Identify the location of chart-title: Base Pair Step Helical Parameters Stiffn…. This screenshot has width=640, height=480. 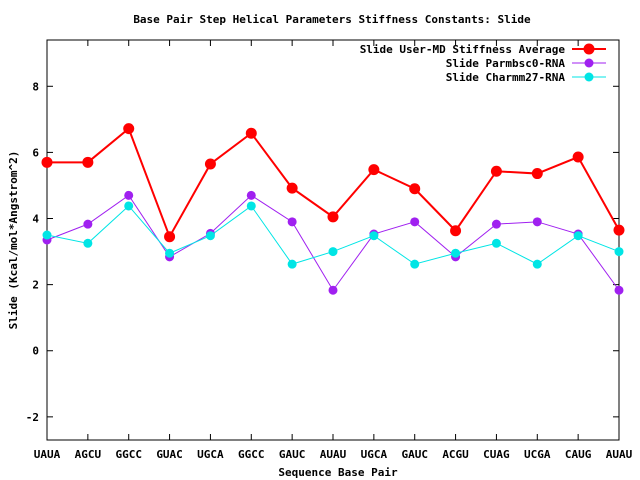
(332, 19).